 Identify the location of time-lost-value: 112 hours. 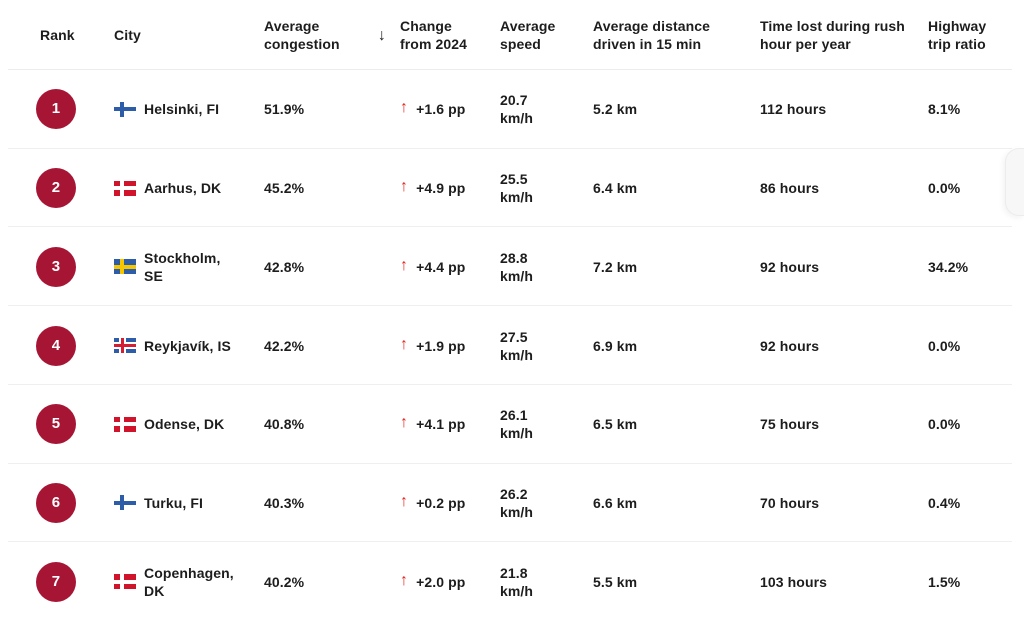
(793, 109).